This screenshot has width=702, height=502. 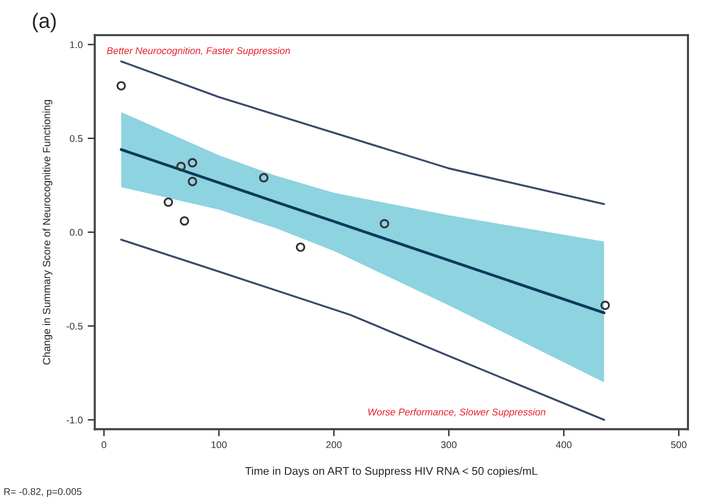 I want to click on x-axis-title: Time in Days on ART to Suppress HIV RNA < 50 copies/mL, so click(x=391, y=472).